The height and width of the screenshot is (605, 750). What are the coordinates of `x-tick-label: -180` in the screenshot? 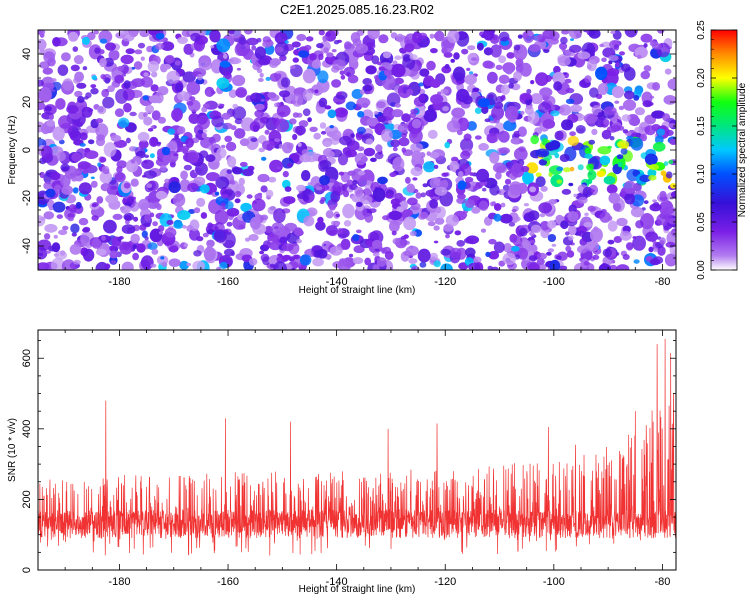 It's located at (119, 582).